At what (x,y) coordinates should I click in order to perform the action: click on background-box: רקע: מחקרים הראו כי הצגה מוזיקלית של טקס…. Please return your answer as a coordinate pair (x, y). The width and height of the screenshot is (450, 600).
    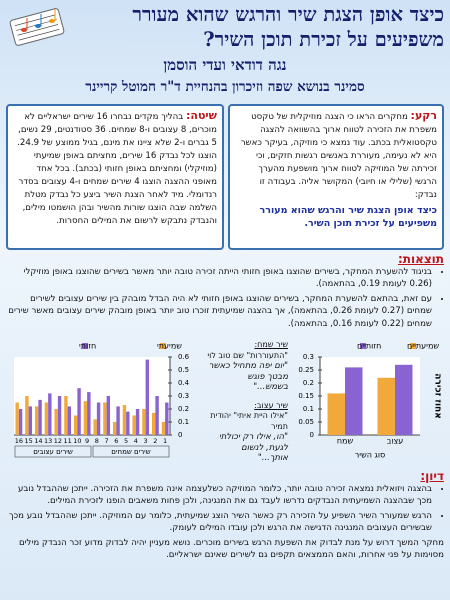
    Looking at the image, I should click on (336, 177).